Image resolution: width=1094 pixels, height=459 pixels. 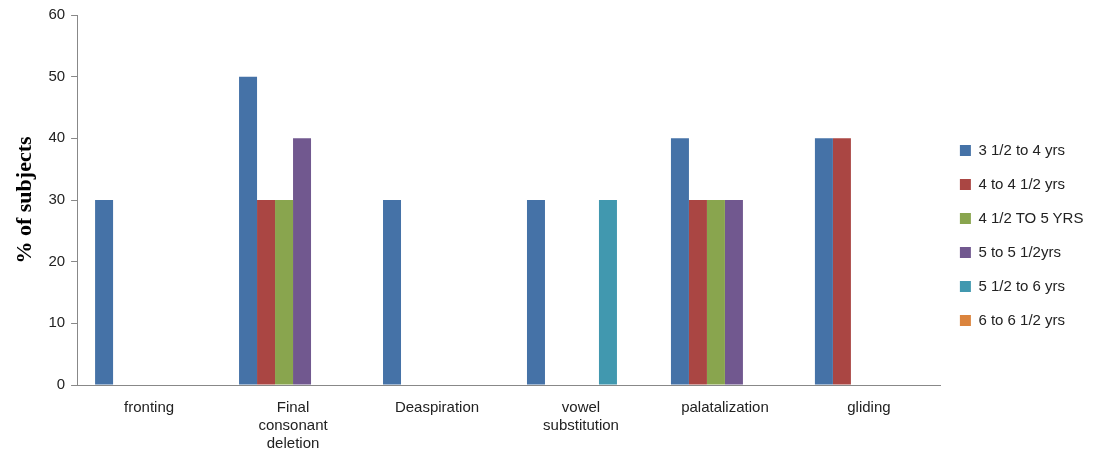 I want to click on x-tick-label: fronting, so click(x=149, y=407).